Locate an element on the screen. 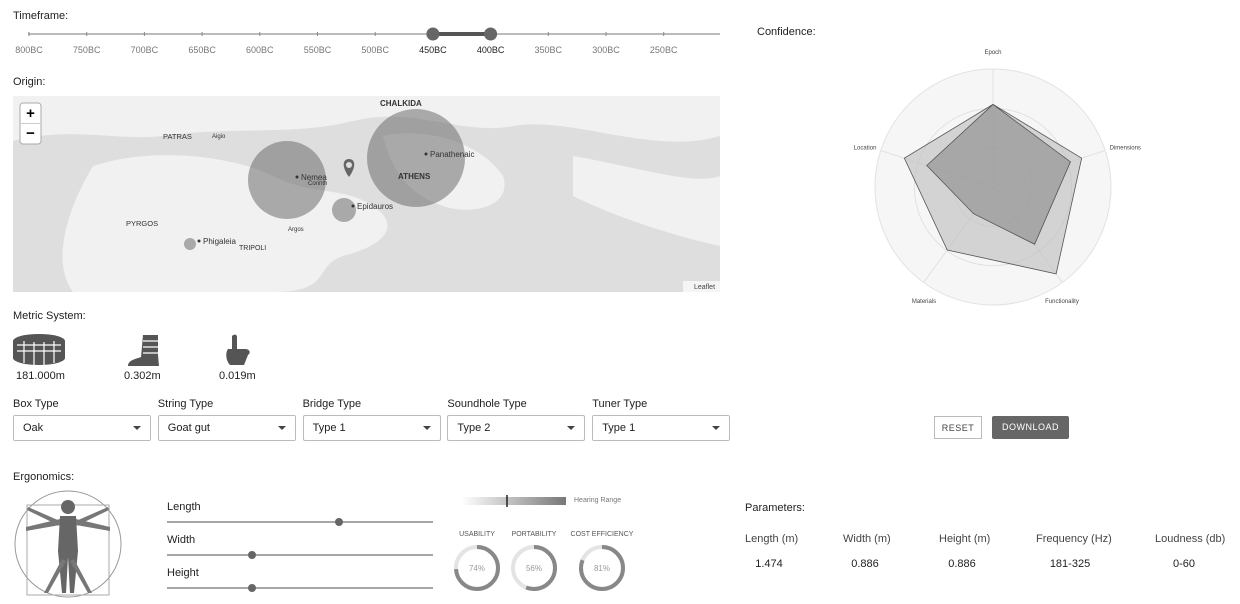  select: Oak is located at coordinates (82, 428).